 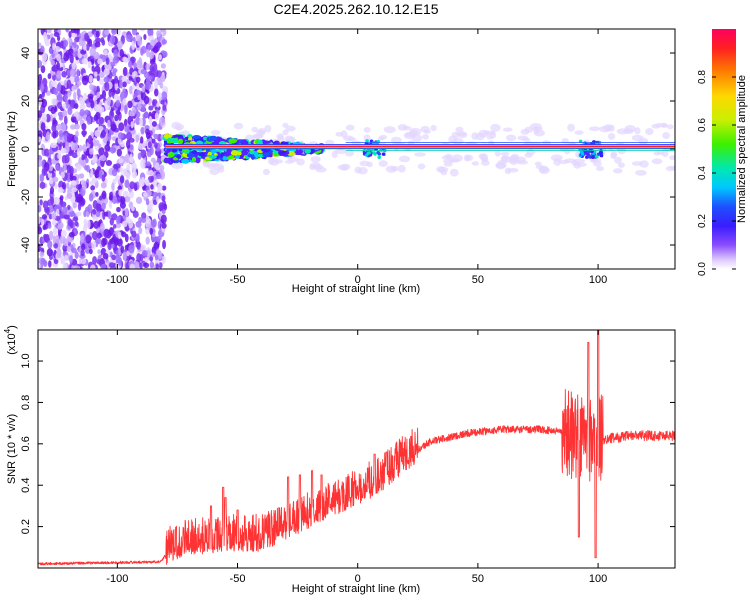 I want to click on colorbar-ticks: 0.0 0.2 0.4 0.6 0.8, so click(x=716, y=173).